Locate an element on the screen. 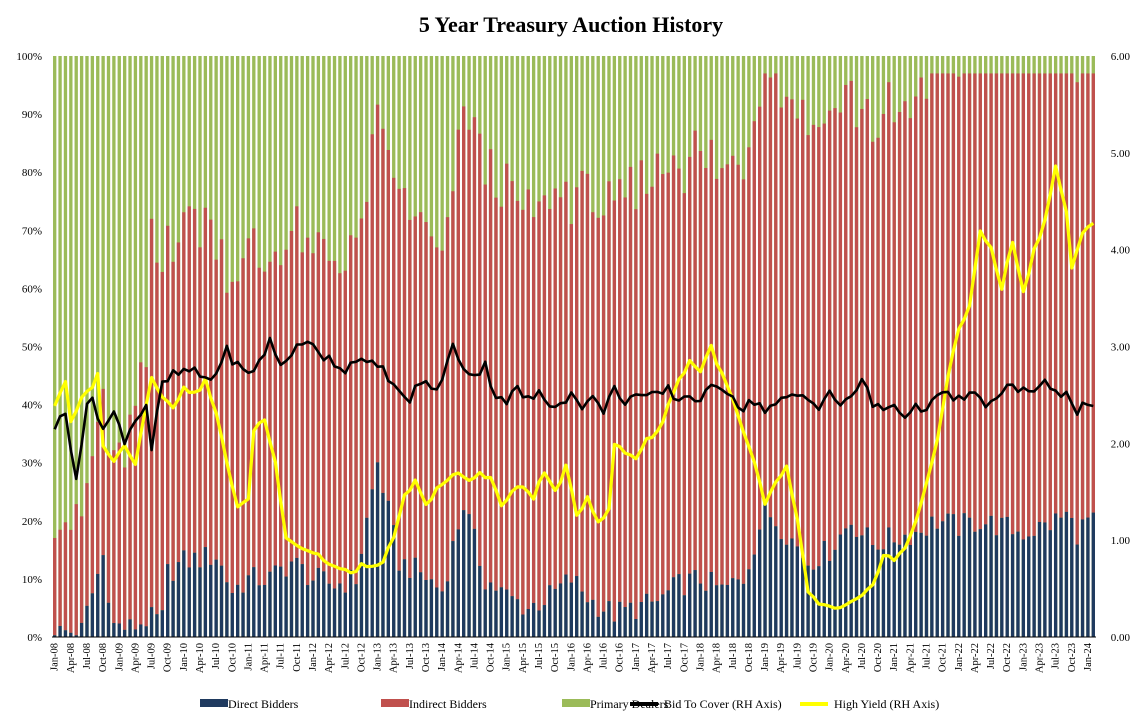 This screenshot has width=1141, height=728. x-tick-label: Jul-12 is located at coordinates (345, 656).